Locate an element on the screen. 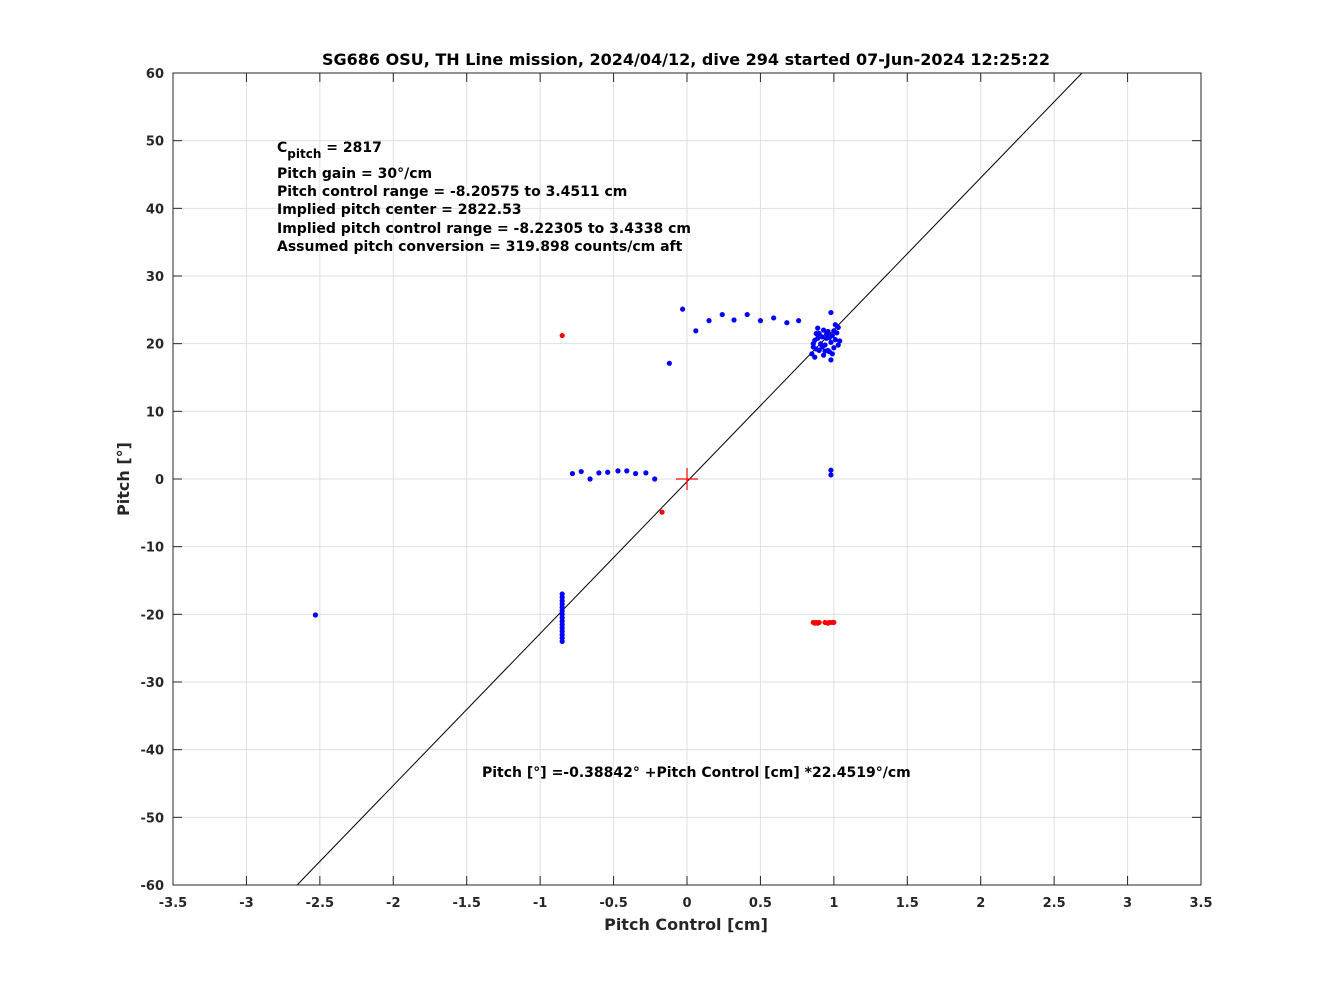 The height and width of the screenshot is (996, 1328). y-tick-label: 10 is located at coordinates (155, 412).